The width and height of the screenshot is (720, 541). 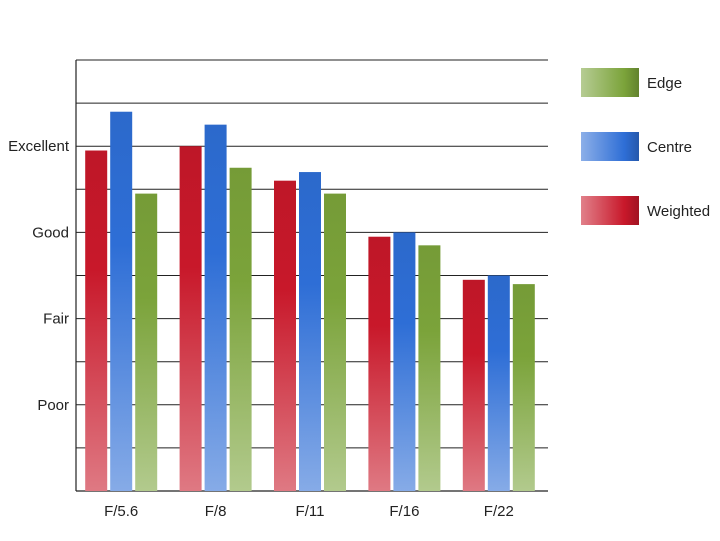 What do you see at coordinates (121, 511) in the screenshot?
I see `x-tick-label-f-5-6: F/5.6` at bounding box center [121, 511].